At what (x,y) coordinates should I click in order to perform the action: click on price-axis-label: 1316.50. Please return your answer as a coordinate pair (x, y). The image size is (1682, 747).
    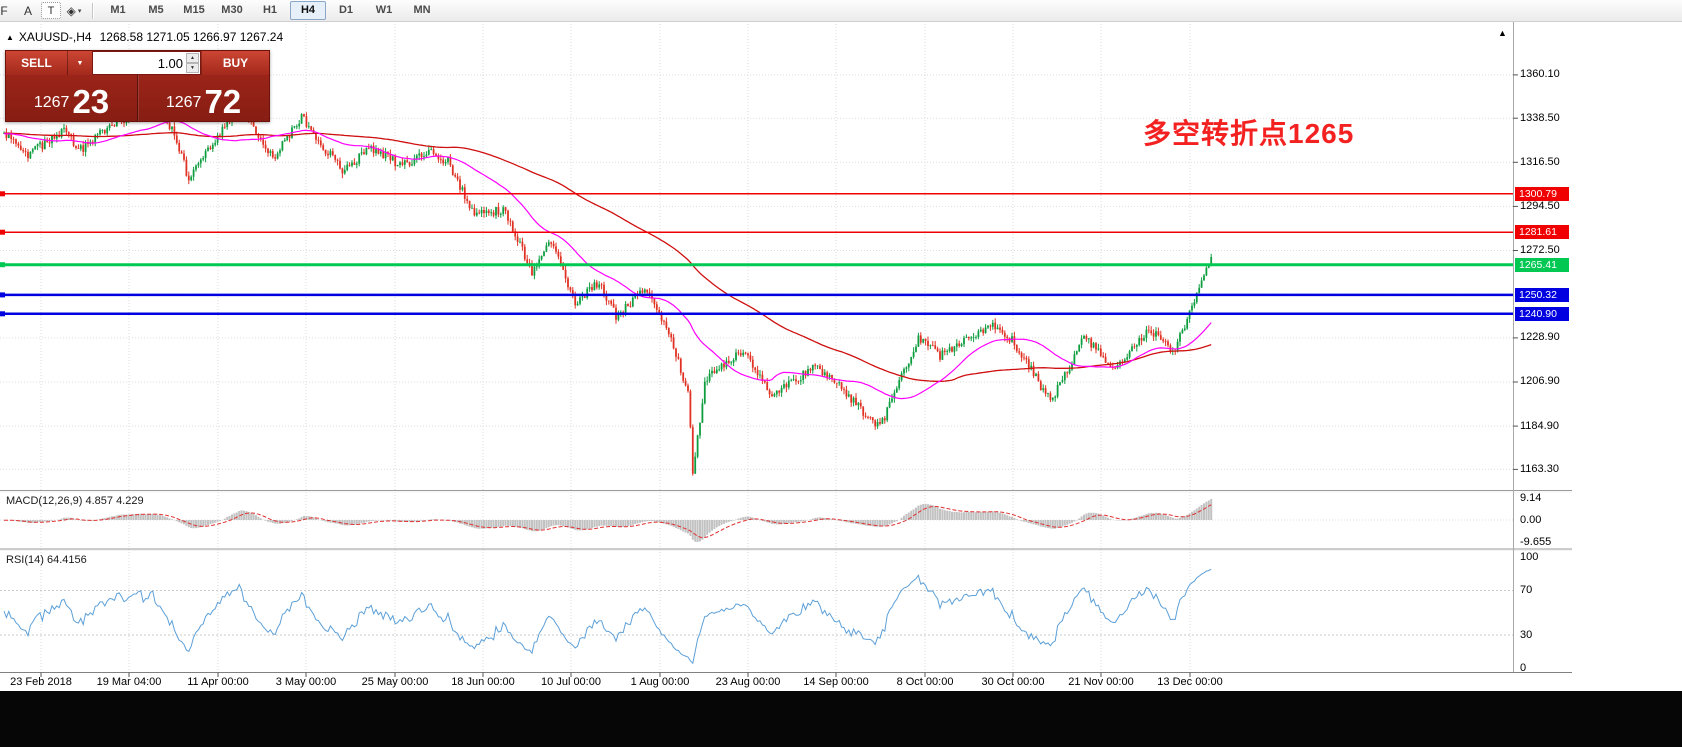
    Looking at the image, I should click on (1540, 161).